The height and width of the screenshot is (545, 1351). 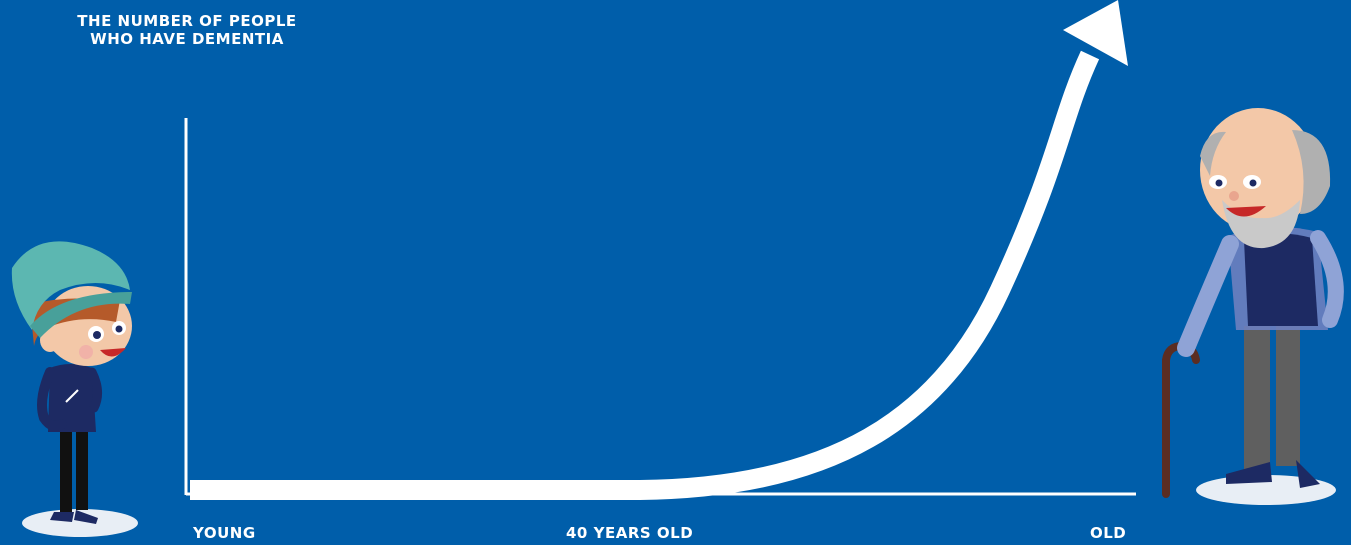 I want to click on curve-arrowhead, so click(x=1095, y=33).